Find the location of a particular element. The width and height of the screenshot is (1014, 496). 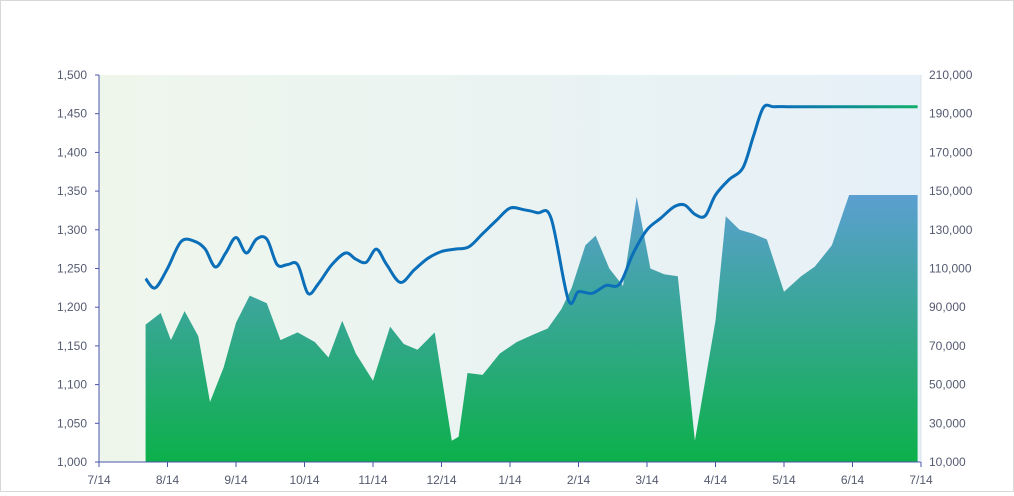

y-right-tick-label: 10,000 is located at coordinates (947, 462).